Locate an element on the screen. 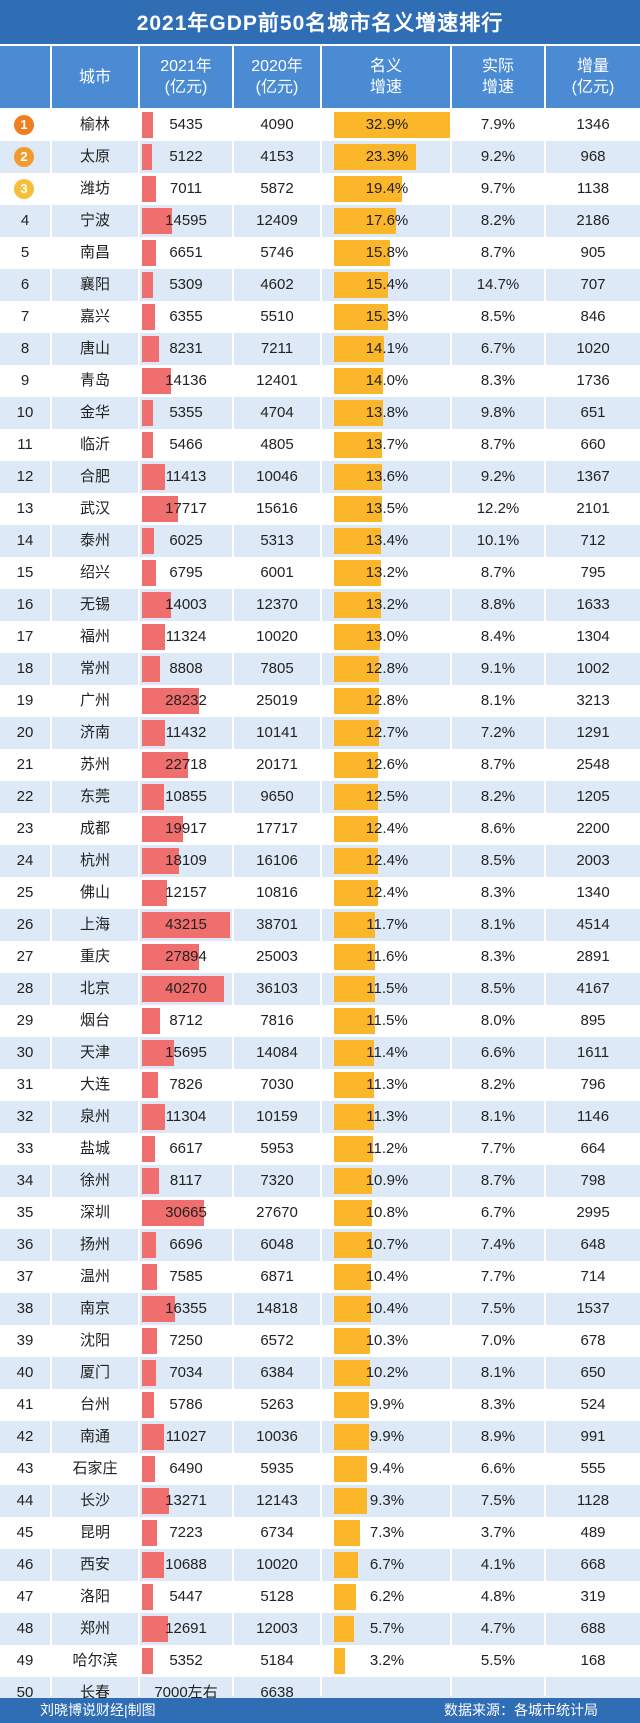  city-cell: 福州 is located at coordinates (94, 636).